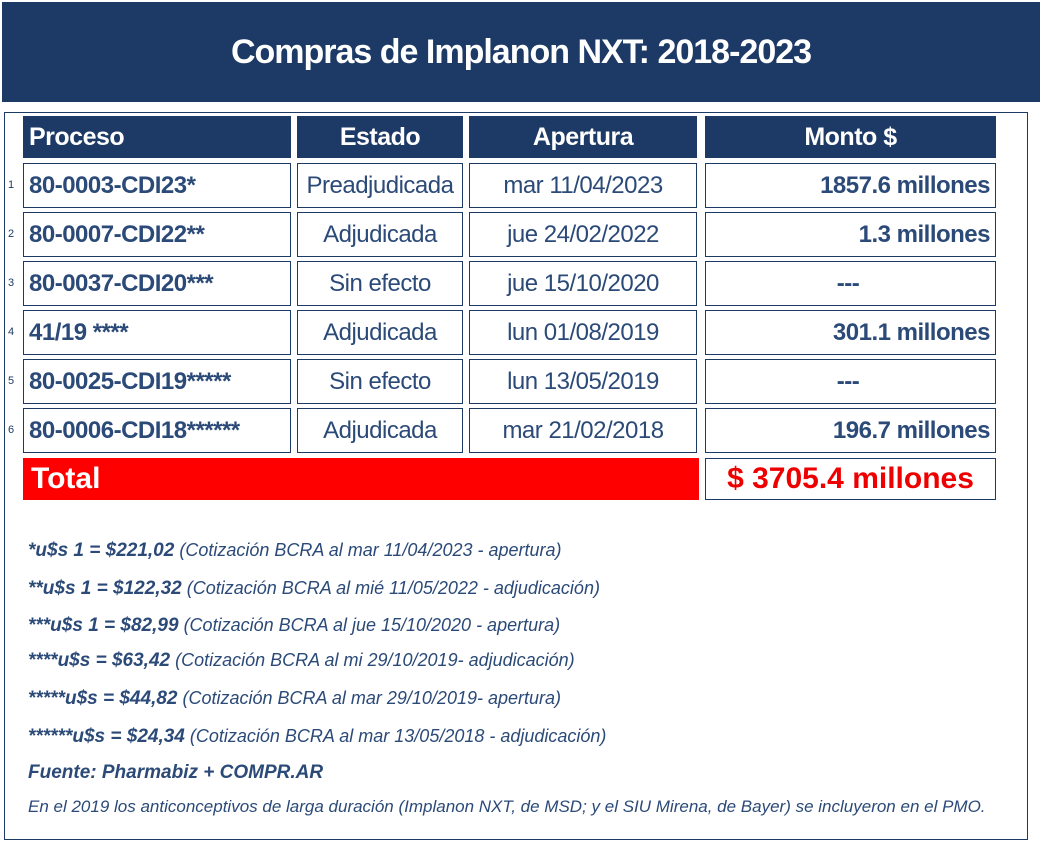 This screenshot has height=846, width=1045. What do you see at coordinates (361, 479) in the screenshot?
I see `total-label: Total` at bounding box center [361, 479].